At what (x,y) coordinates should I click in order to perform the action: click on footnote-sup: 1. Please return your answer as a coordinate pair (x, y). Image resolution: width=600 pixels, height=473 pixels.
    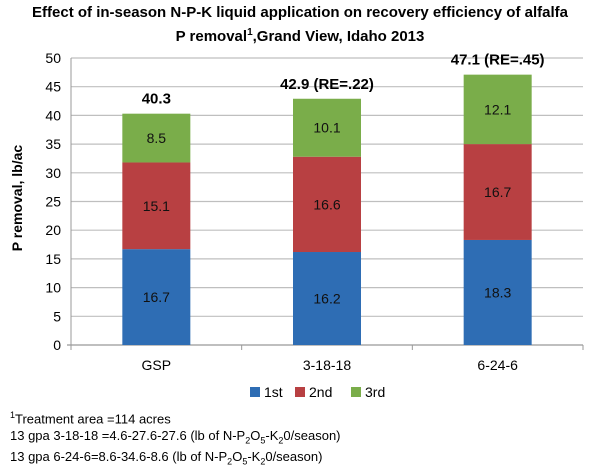
    Looking at the image, I should click on (13, 415).